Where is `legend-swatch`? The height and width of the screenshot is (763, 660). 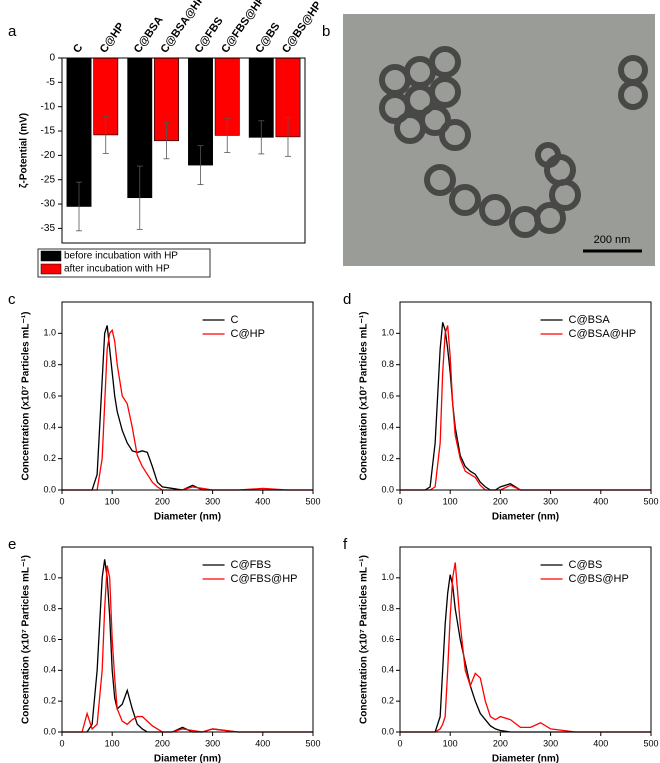
legend-swatch is located at coordinates (51, 269).